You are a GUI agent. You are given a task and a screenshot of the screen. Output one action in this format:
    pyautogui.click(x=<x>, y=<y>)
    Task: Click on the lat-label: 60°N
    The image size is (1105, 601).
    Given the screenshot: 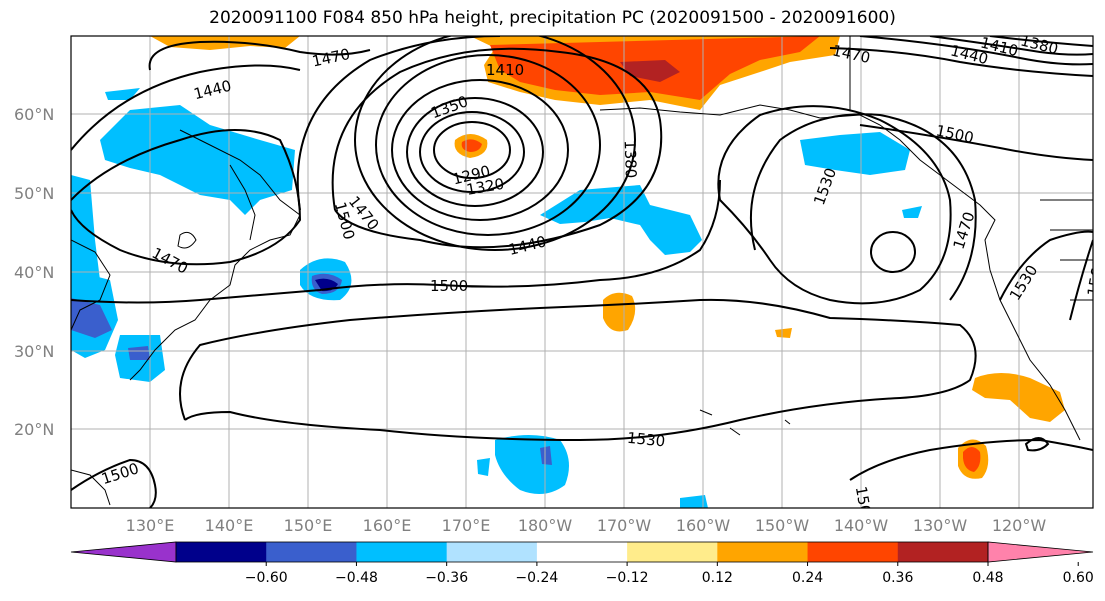 What is the action you would take?
    pyautogui.click(x=34, y=114)
    